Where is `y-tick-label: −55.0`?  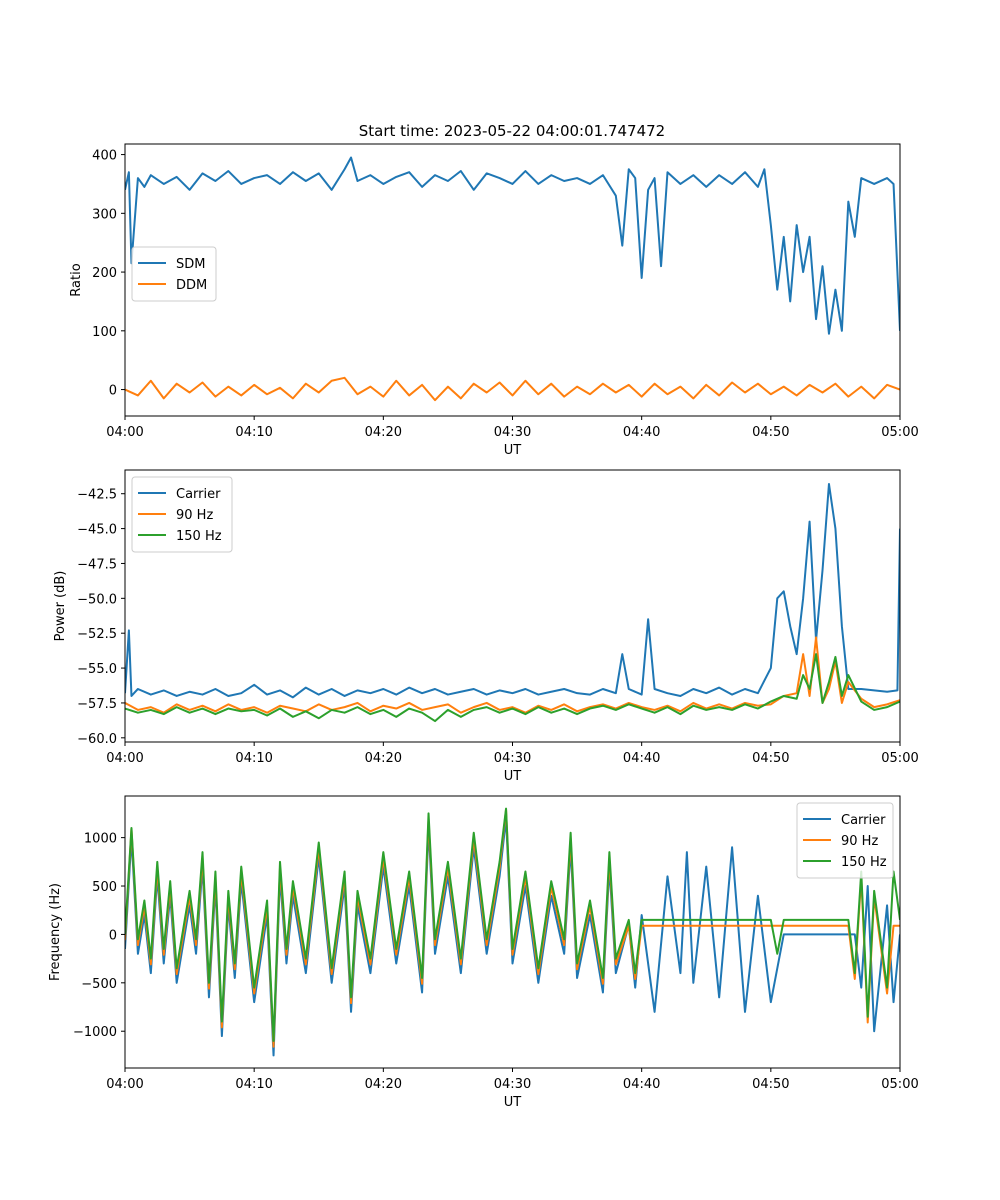 y-tick-label: −55.0 is located at coordinates (97, 669).